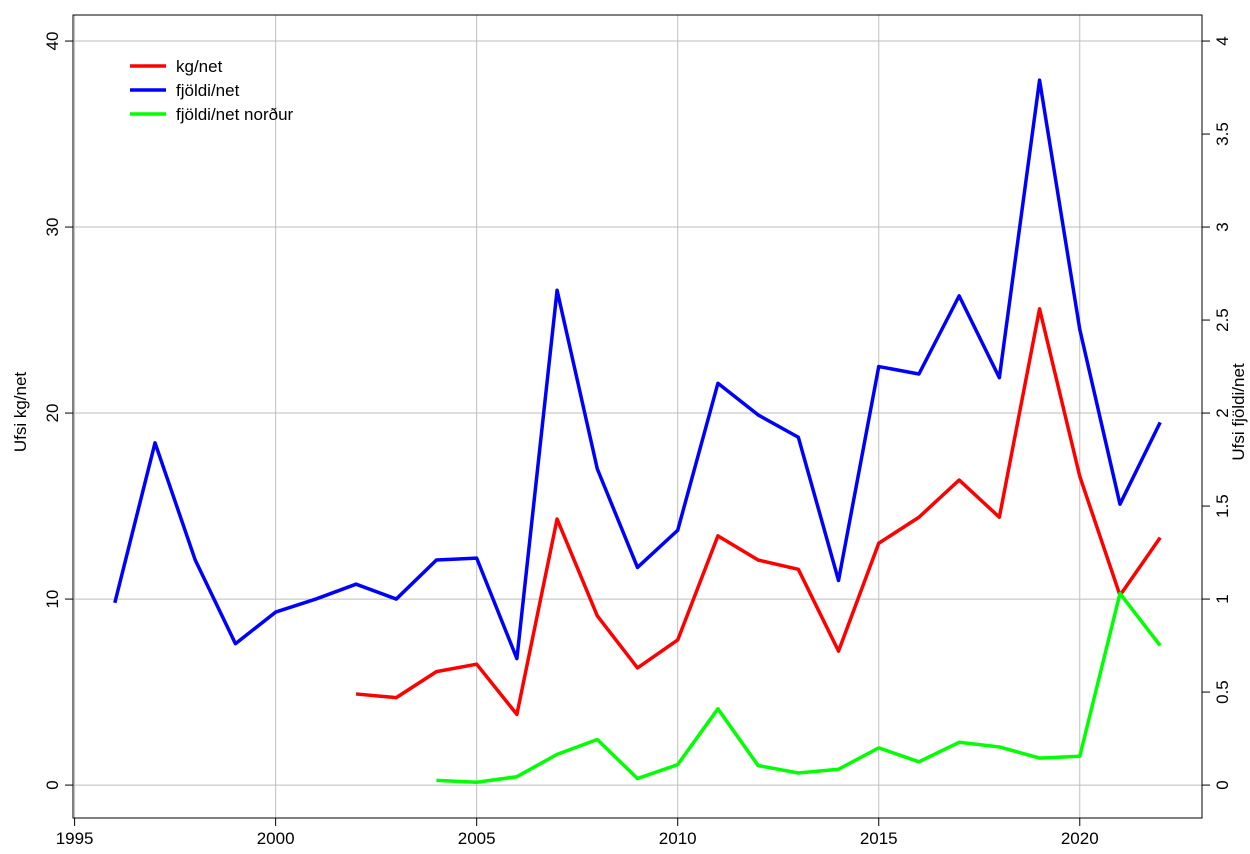  Describe the element at coordinates (208, 90) in the screenshot. I see `legend-label: fjöldi/net` at that location.